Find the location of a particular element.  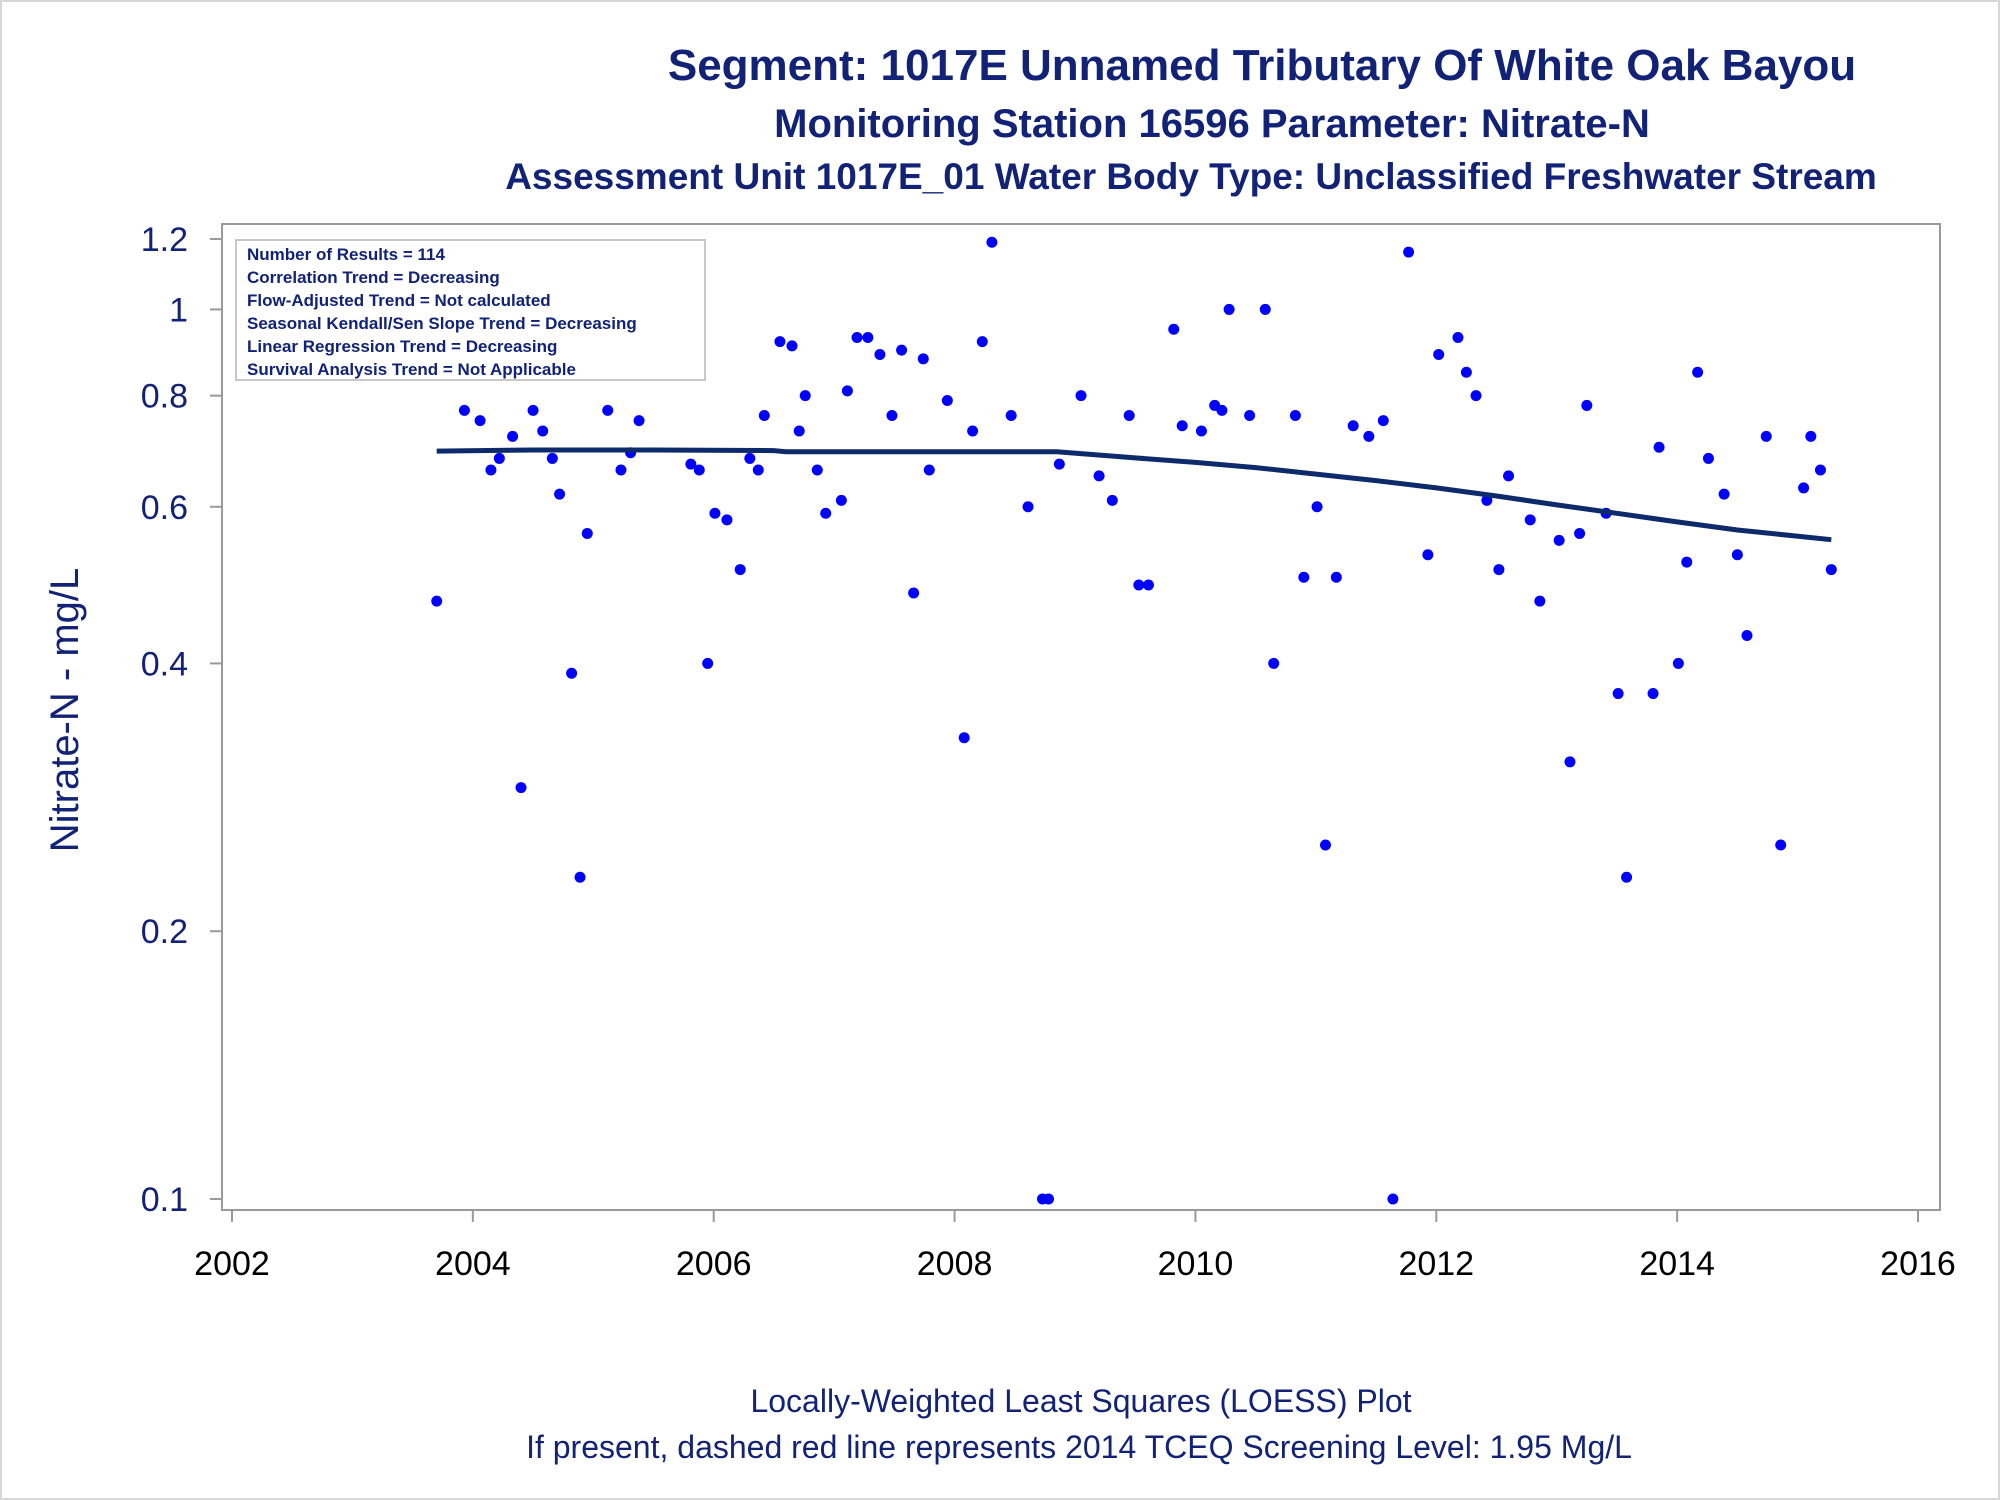

inset-line-results: Number of Results = 114 is located at coordinates (346, 254).